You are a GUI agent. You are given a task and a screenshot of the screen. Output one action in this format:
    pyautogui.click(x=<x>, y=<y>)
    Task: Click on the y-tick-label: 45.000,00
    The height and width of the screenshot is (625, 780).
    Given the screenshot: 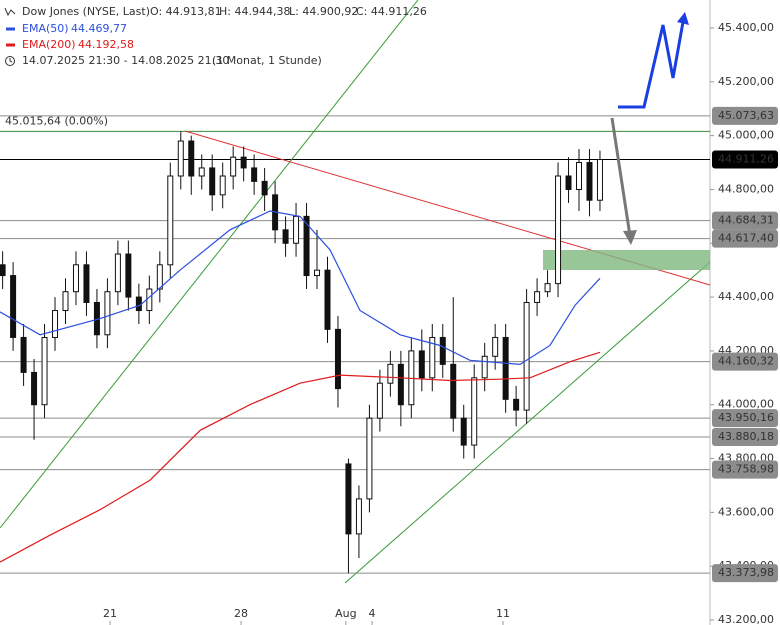 What is the action you would take?
    pyautogui.click(x=746, y=135)
    